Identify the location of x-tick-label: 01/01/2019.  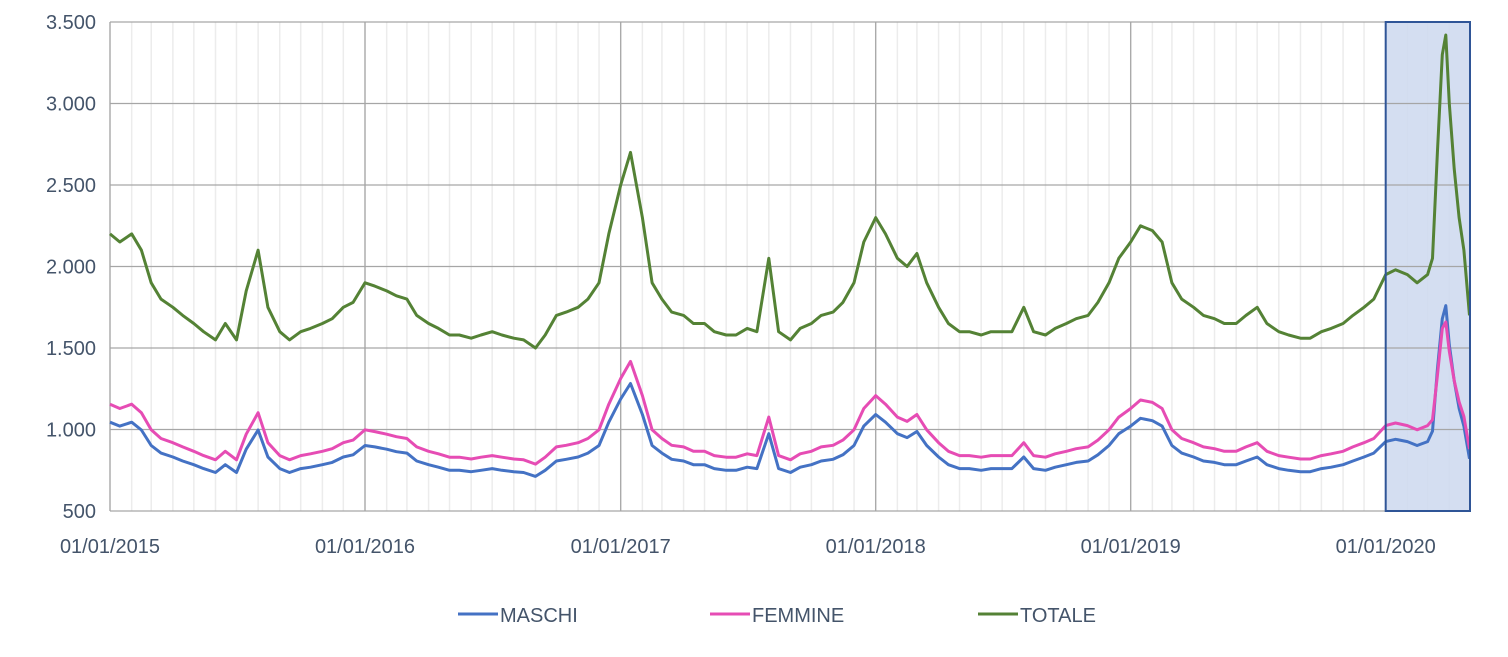
(1131, 547).